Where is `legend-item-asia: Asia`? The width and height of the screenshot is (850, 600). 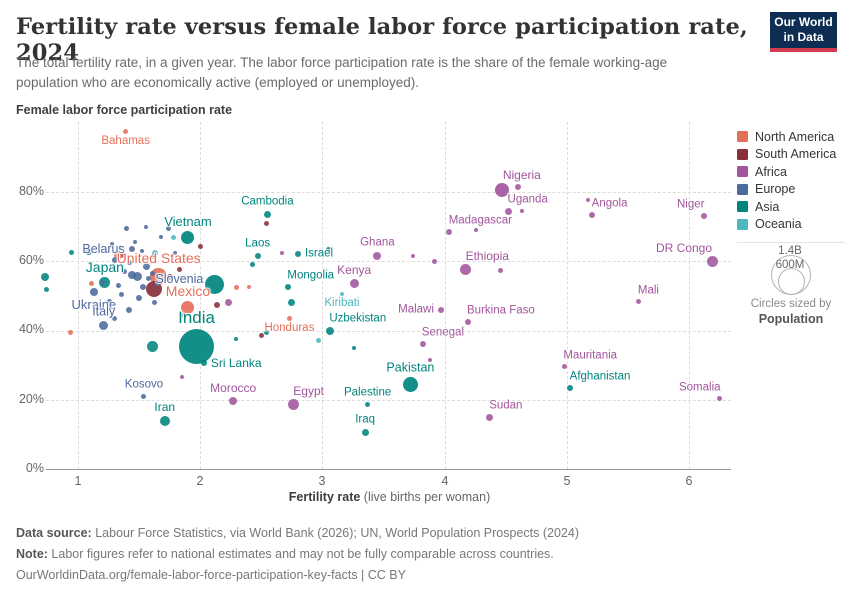 legend-item-asia: Asia is located at coordinates (786, 207).